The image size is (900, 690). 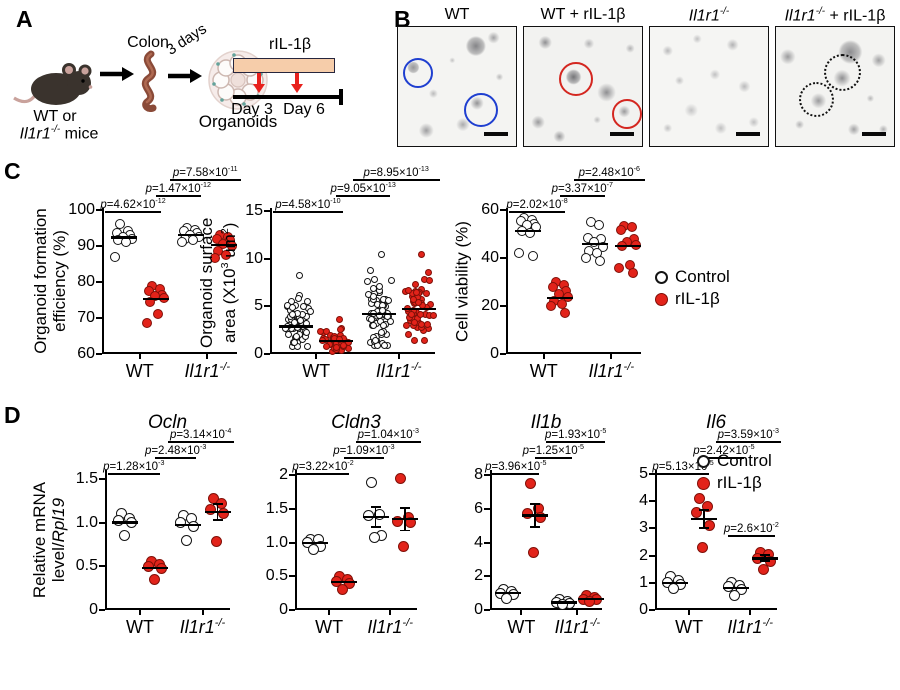 I want to click on y-tick-label: 20, so click(x=490, y=306).